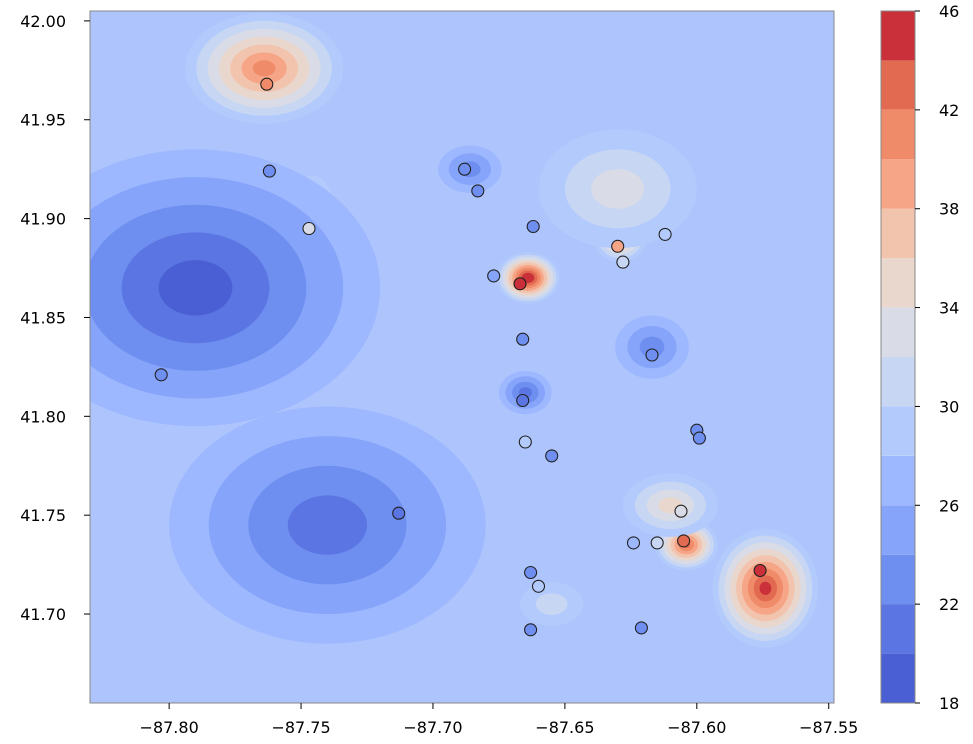 This screenshot has height=744, width=973. I want to click on x-tick-label: −87.70, so click(432, 727).